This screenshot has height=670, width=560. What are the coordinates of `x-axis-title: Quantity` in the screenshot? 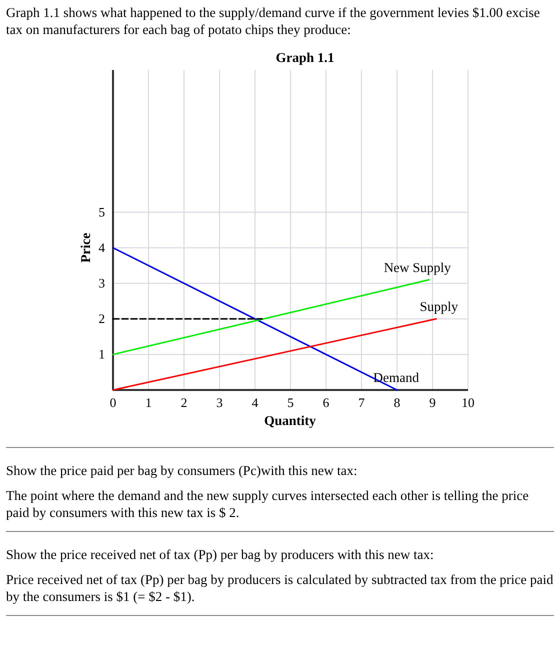 It's located at (290, 420).